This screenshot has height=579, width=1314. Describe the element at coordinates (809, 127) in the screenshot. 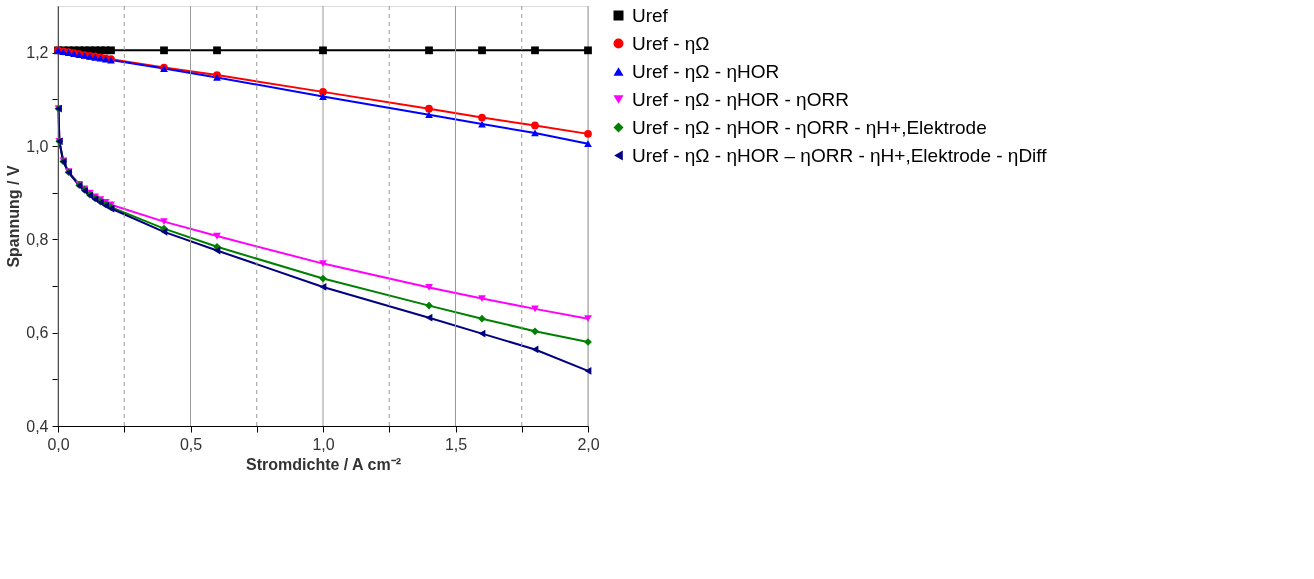

I see `legend-label: Uref - ηΩ - ηHOR - ηORR - ηH+,Elektrode` at that location.